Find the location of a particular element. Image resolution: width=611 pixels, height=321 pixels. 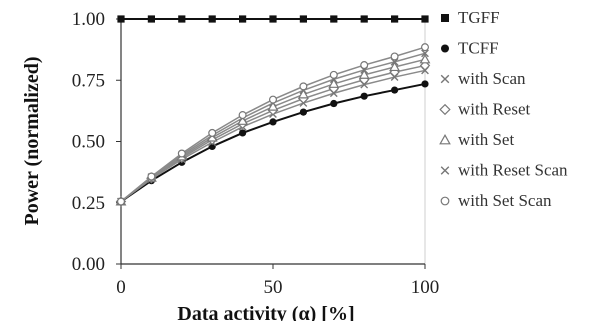

y-tick-label: 1.00 is located at coordinates (88, 19).